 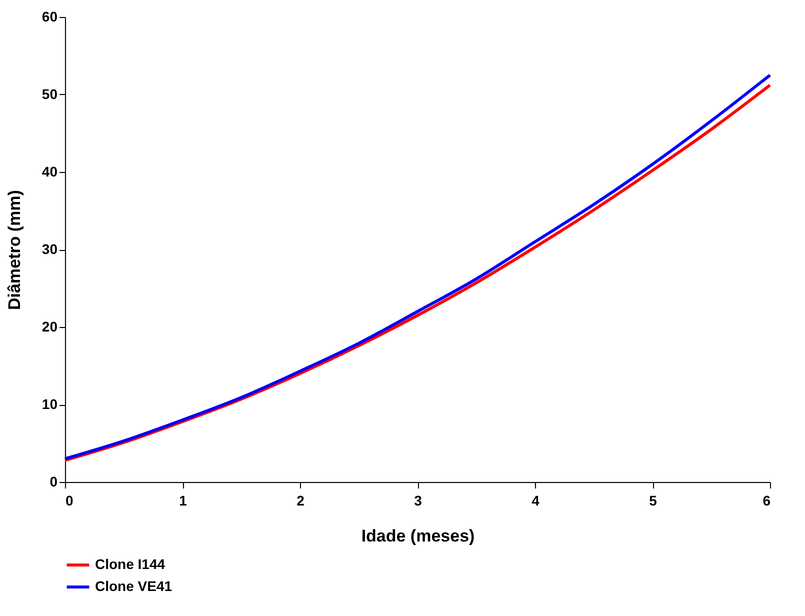 I want to click on y-tick-label: 60, so click(x=50, y=16).